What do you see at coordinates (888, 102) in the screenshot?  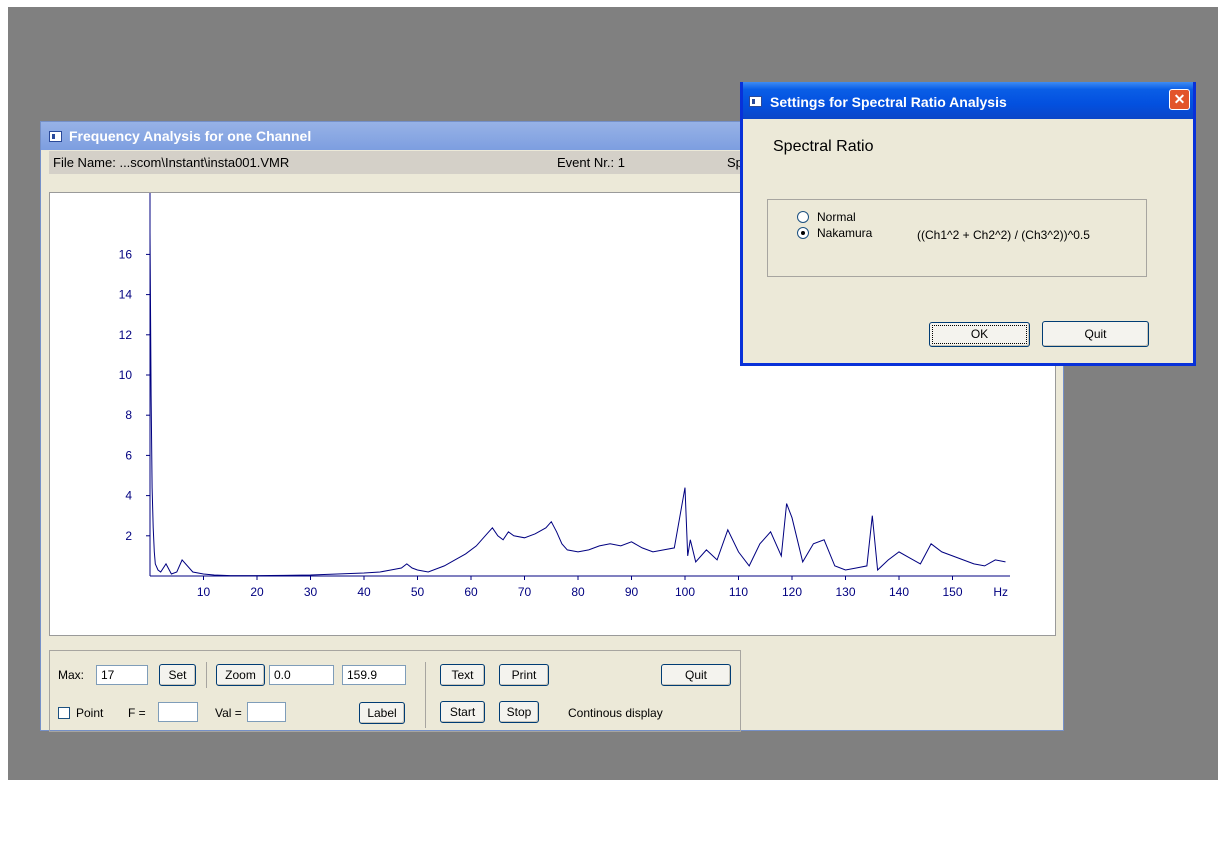 I see `dialog-title: Settings for Spectral Ratio Analysis` at bounding box center [888, 102].